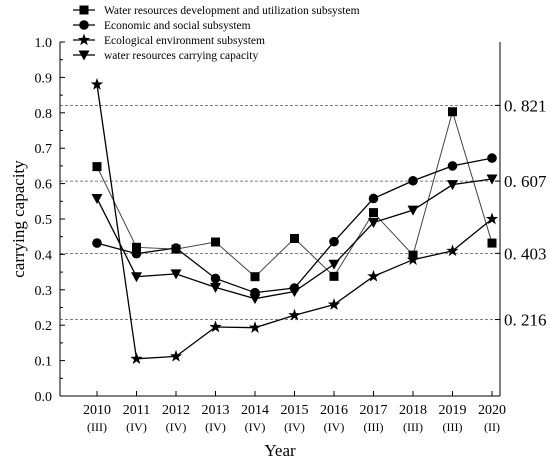 The width and height of the screenshot is (550, 460). What do you see at coordinates (184, 41) in the screenshot?
I see `legend-label: Ecological environment subsystem` at bounding box center [184, 41].